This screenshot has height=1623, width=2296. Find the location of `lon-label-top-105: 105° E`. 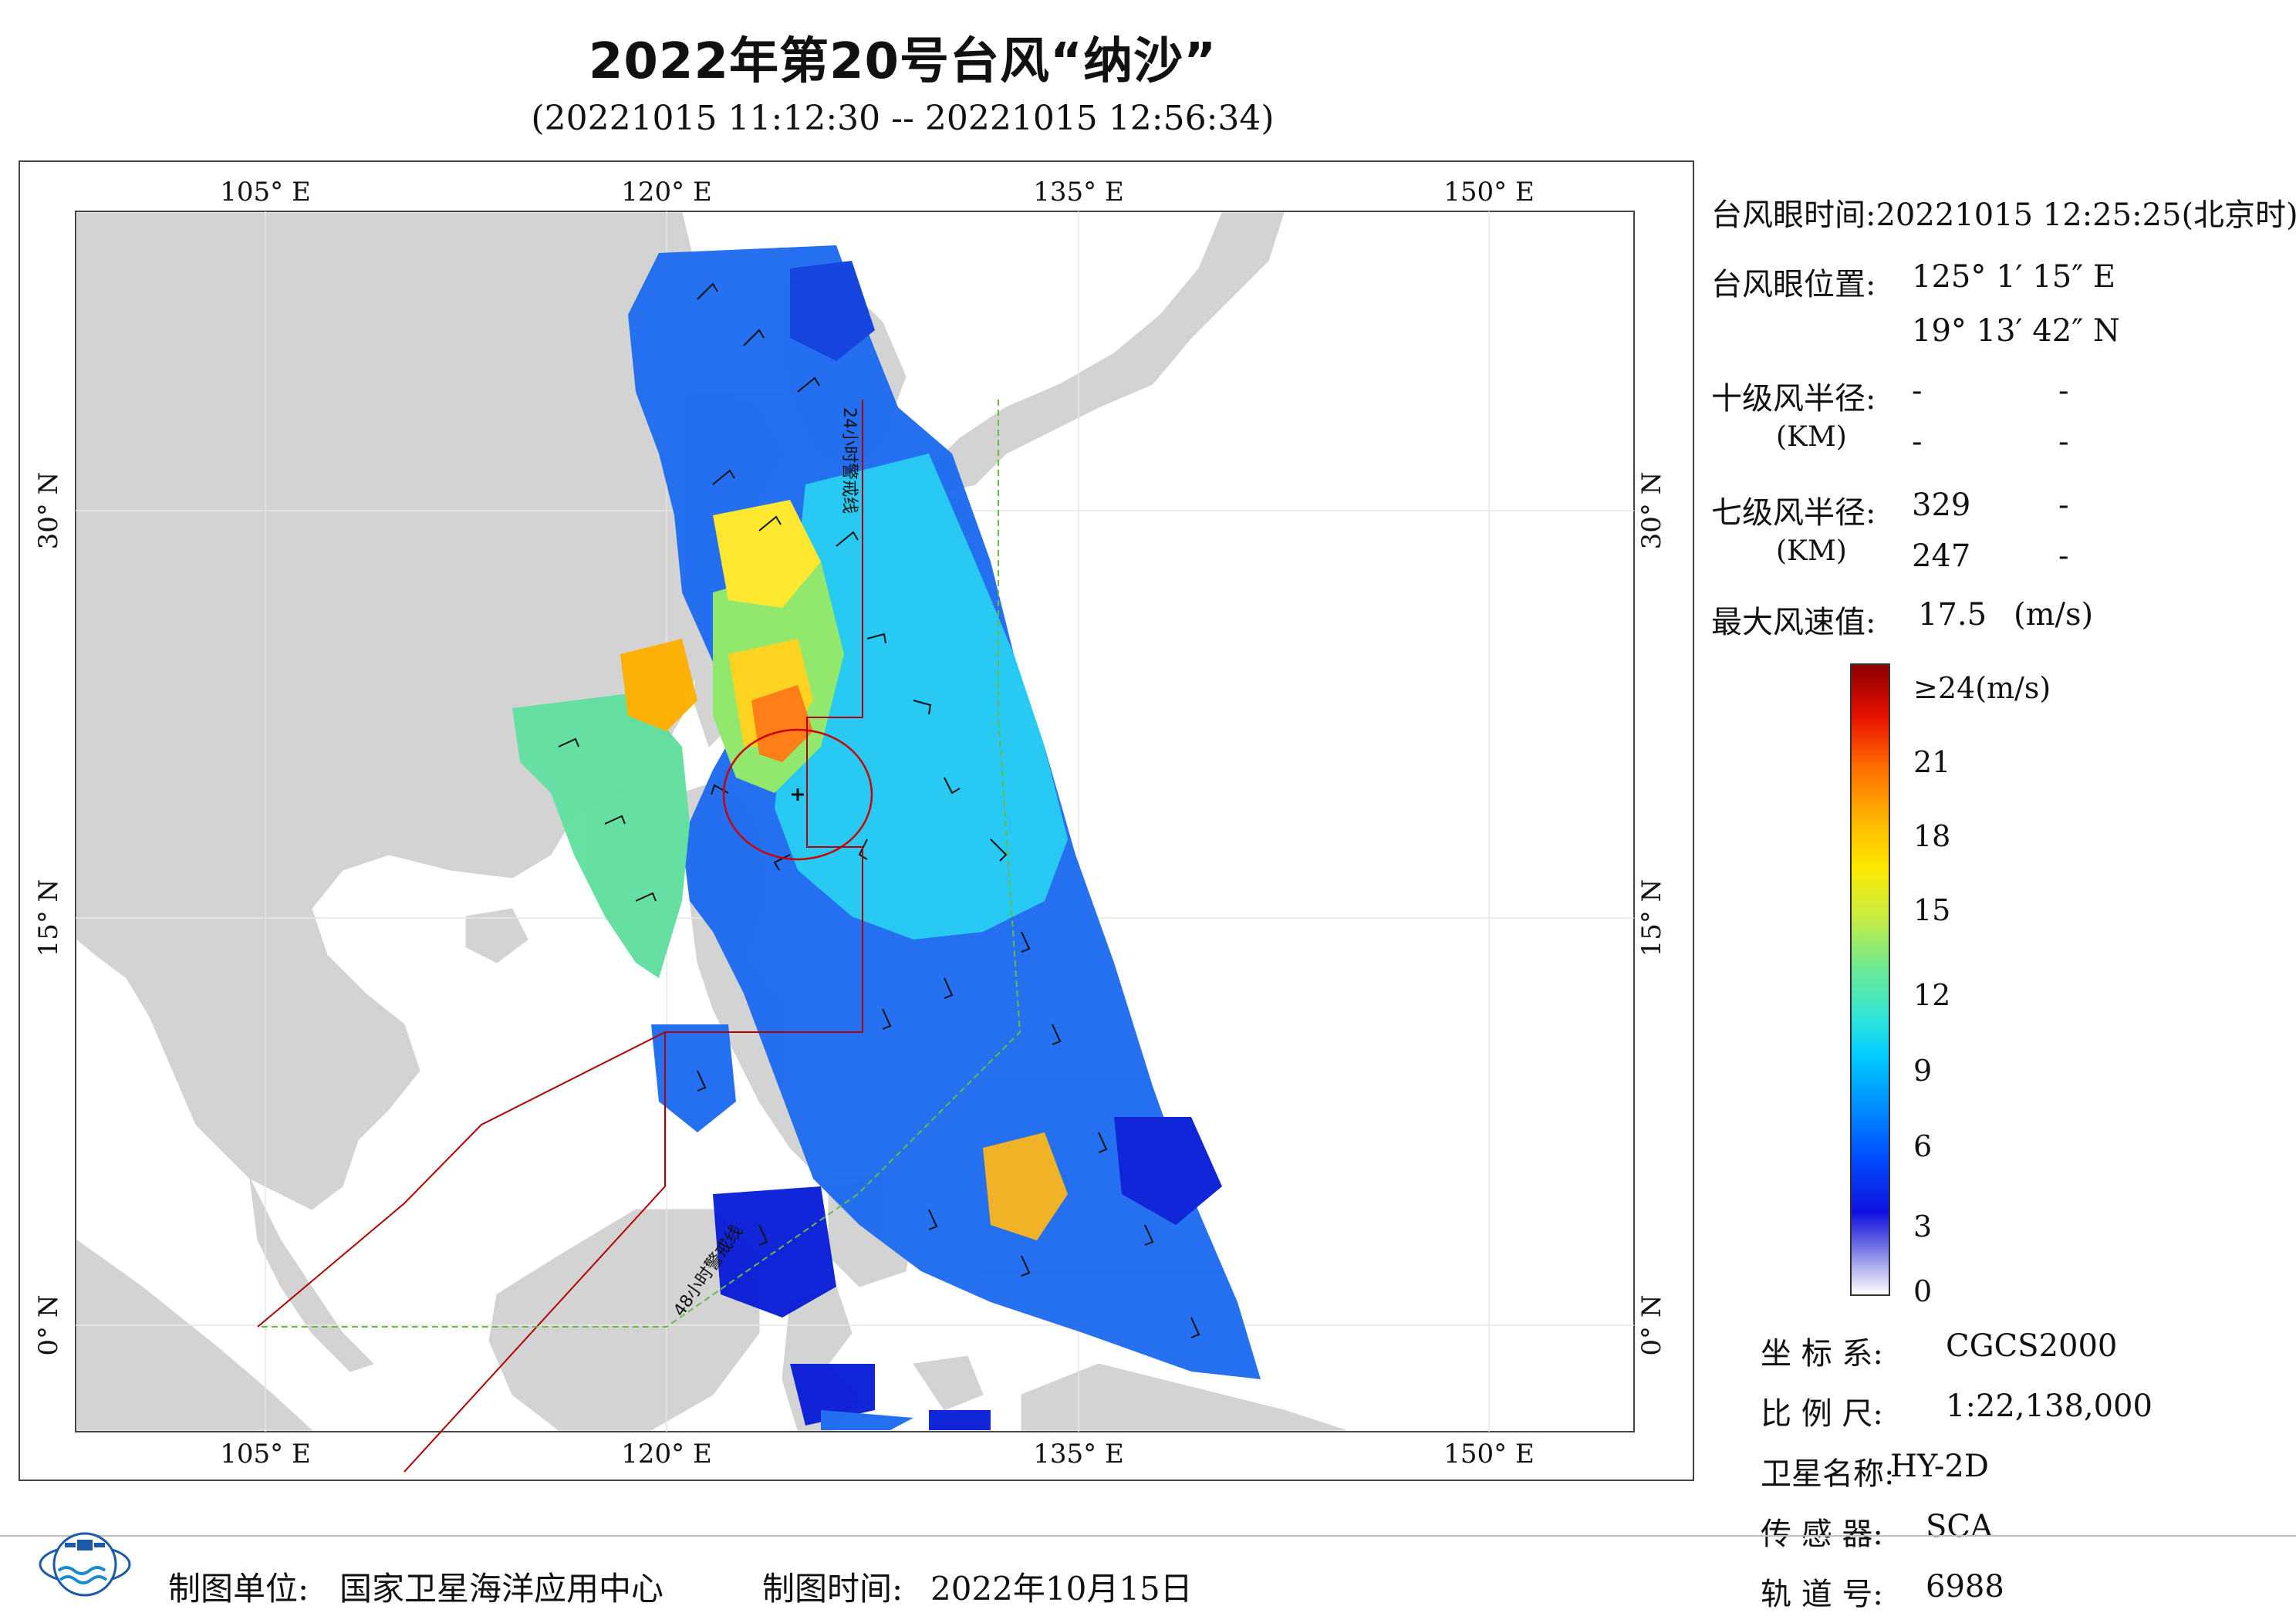

lon-label-top-105: 105° E is located at coordinates (265, 192).